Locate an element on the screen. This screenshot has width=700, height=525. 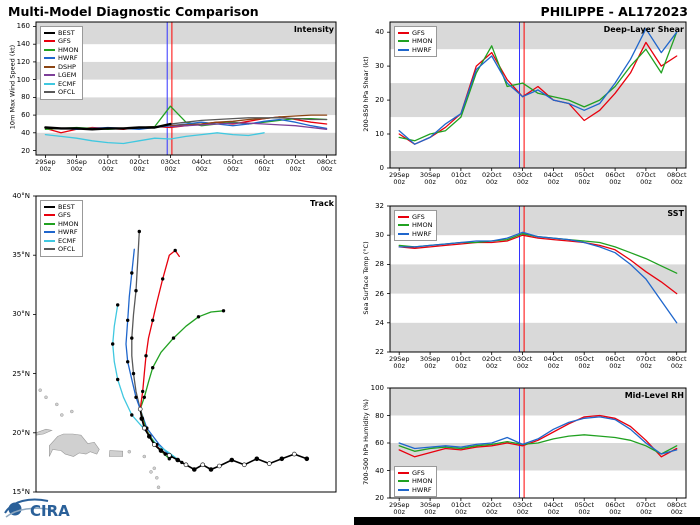
y-tick-label: 28 is located at coordinates (379, 264).